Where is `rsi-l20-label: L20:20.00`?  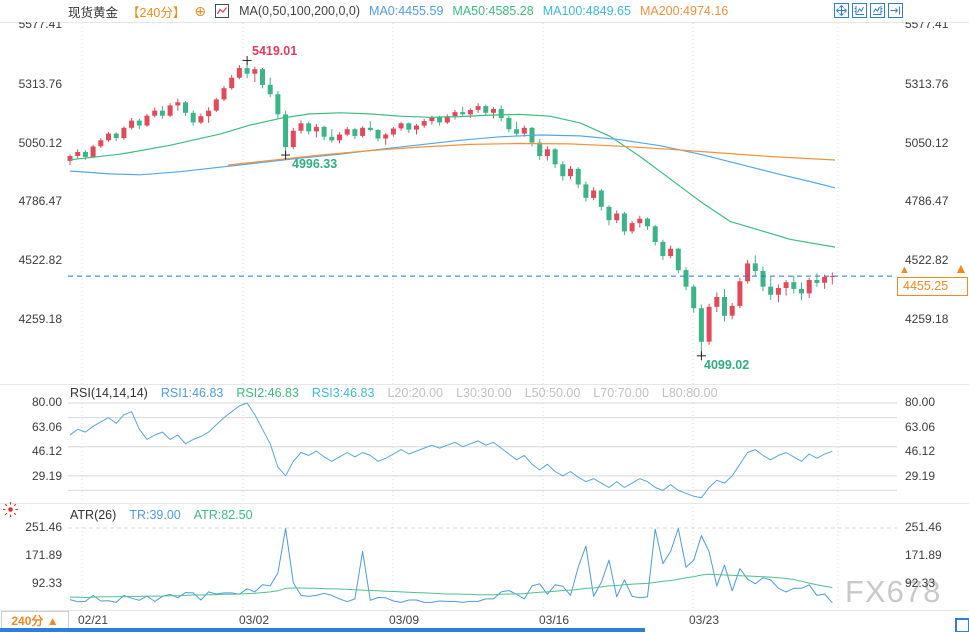 rsi-l20-label: L20:20.00 is located at coordinates (415, 393).